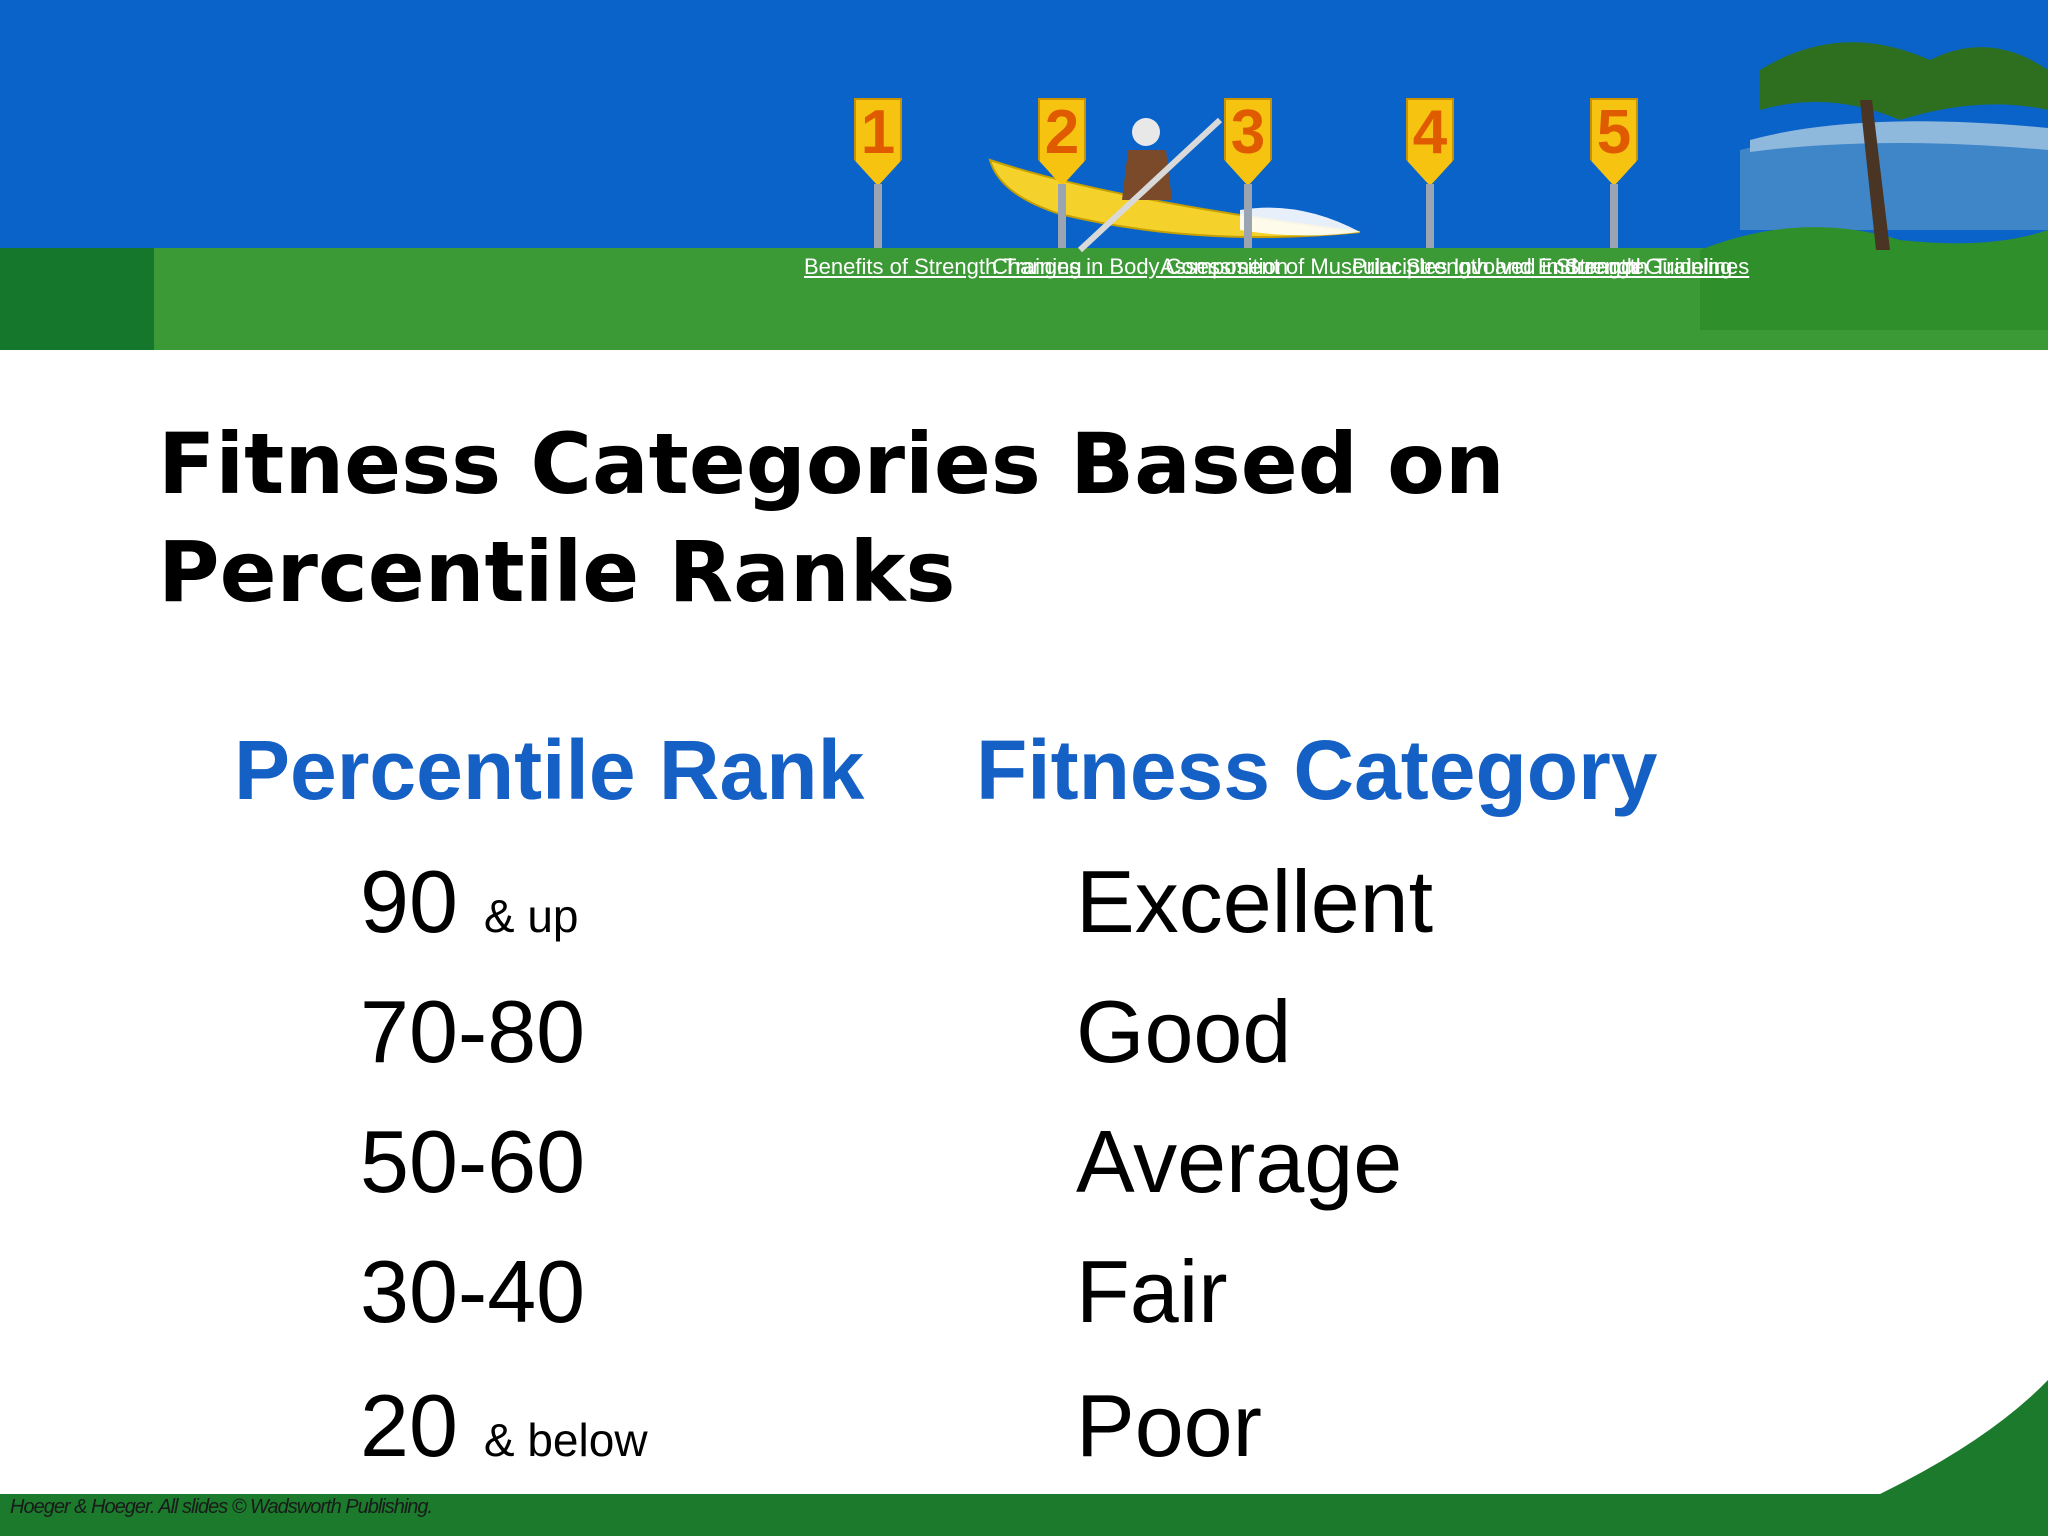 This screenshot has height=1536, width=2048. I want to click on rank-cell: 70-80, so click(472, 1032).